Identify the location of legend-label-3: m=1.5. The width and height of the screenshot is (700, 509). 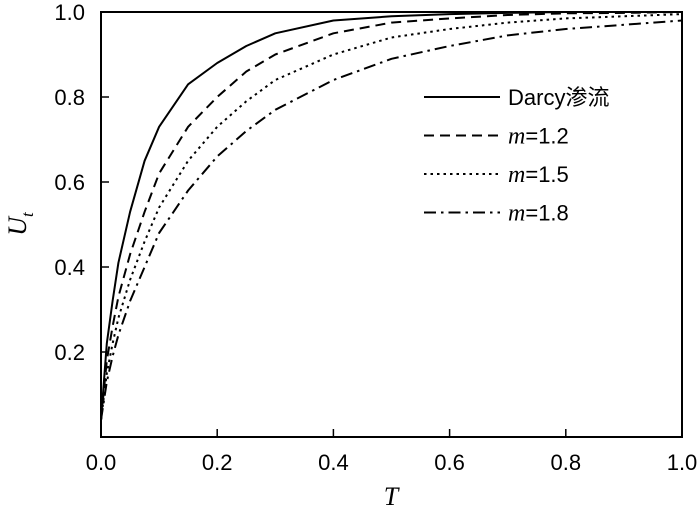
(538, 175).